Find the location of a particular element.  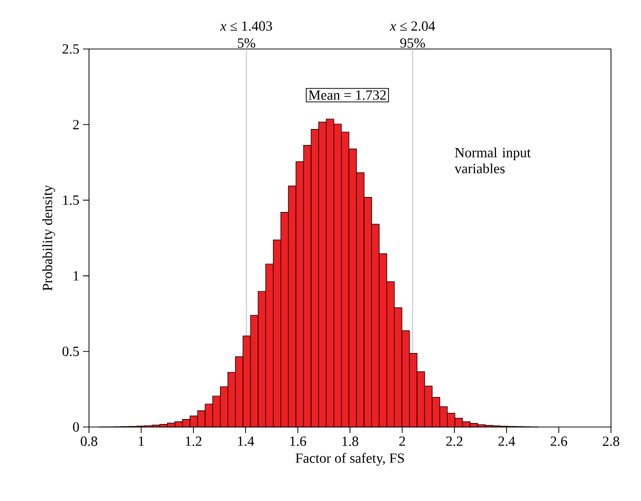

y-tick-label: 0.5 is located at coordinates (70, 351).